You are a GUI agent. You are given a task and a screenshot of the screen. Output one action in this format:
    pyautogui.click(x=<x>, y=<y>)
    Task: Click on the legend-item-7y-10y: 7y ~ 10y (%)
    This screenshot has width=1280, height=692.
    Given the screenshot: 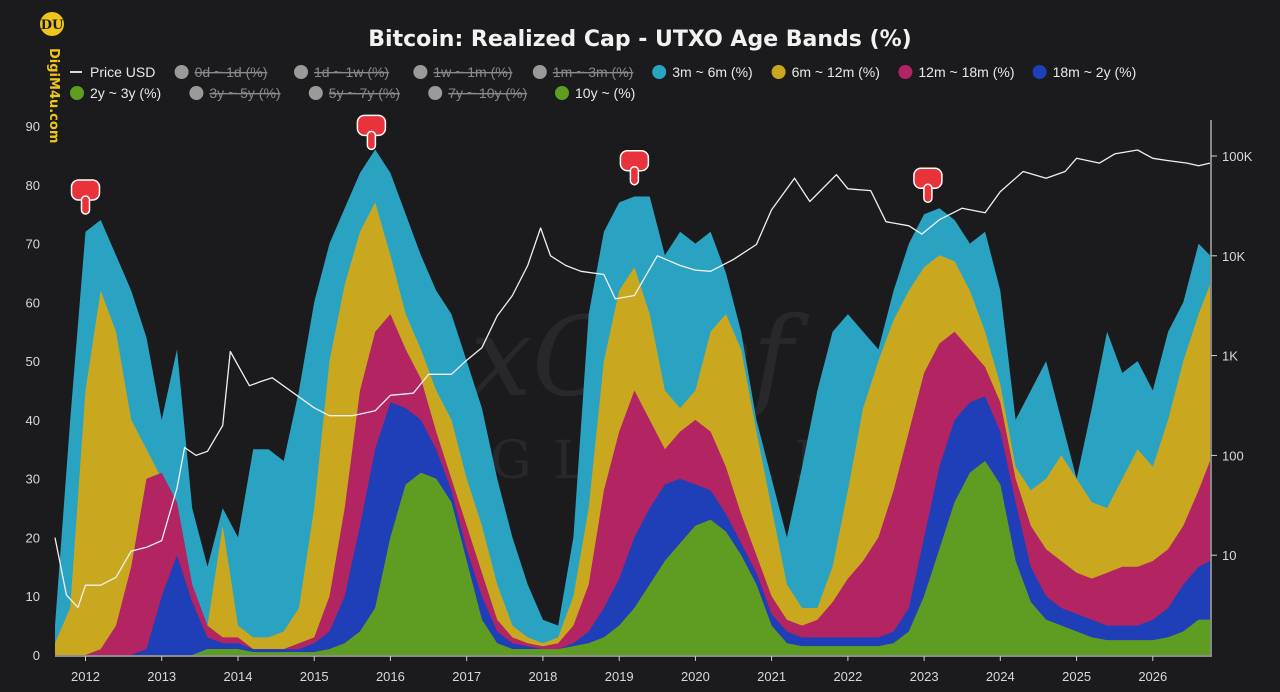 What is the action you would take?
    pyautogui.click(x=477, y=93)
    